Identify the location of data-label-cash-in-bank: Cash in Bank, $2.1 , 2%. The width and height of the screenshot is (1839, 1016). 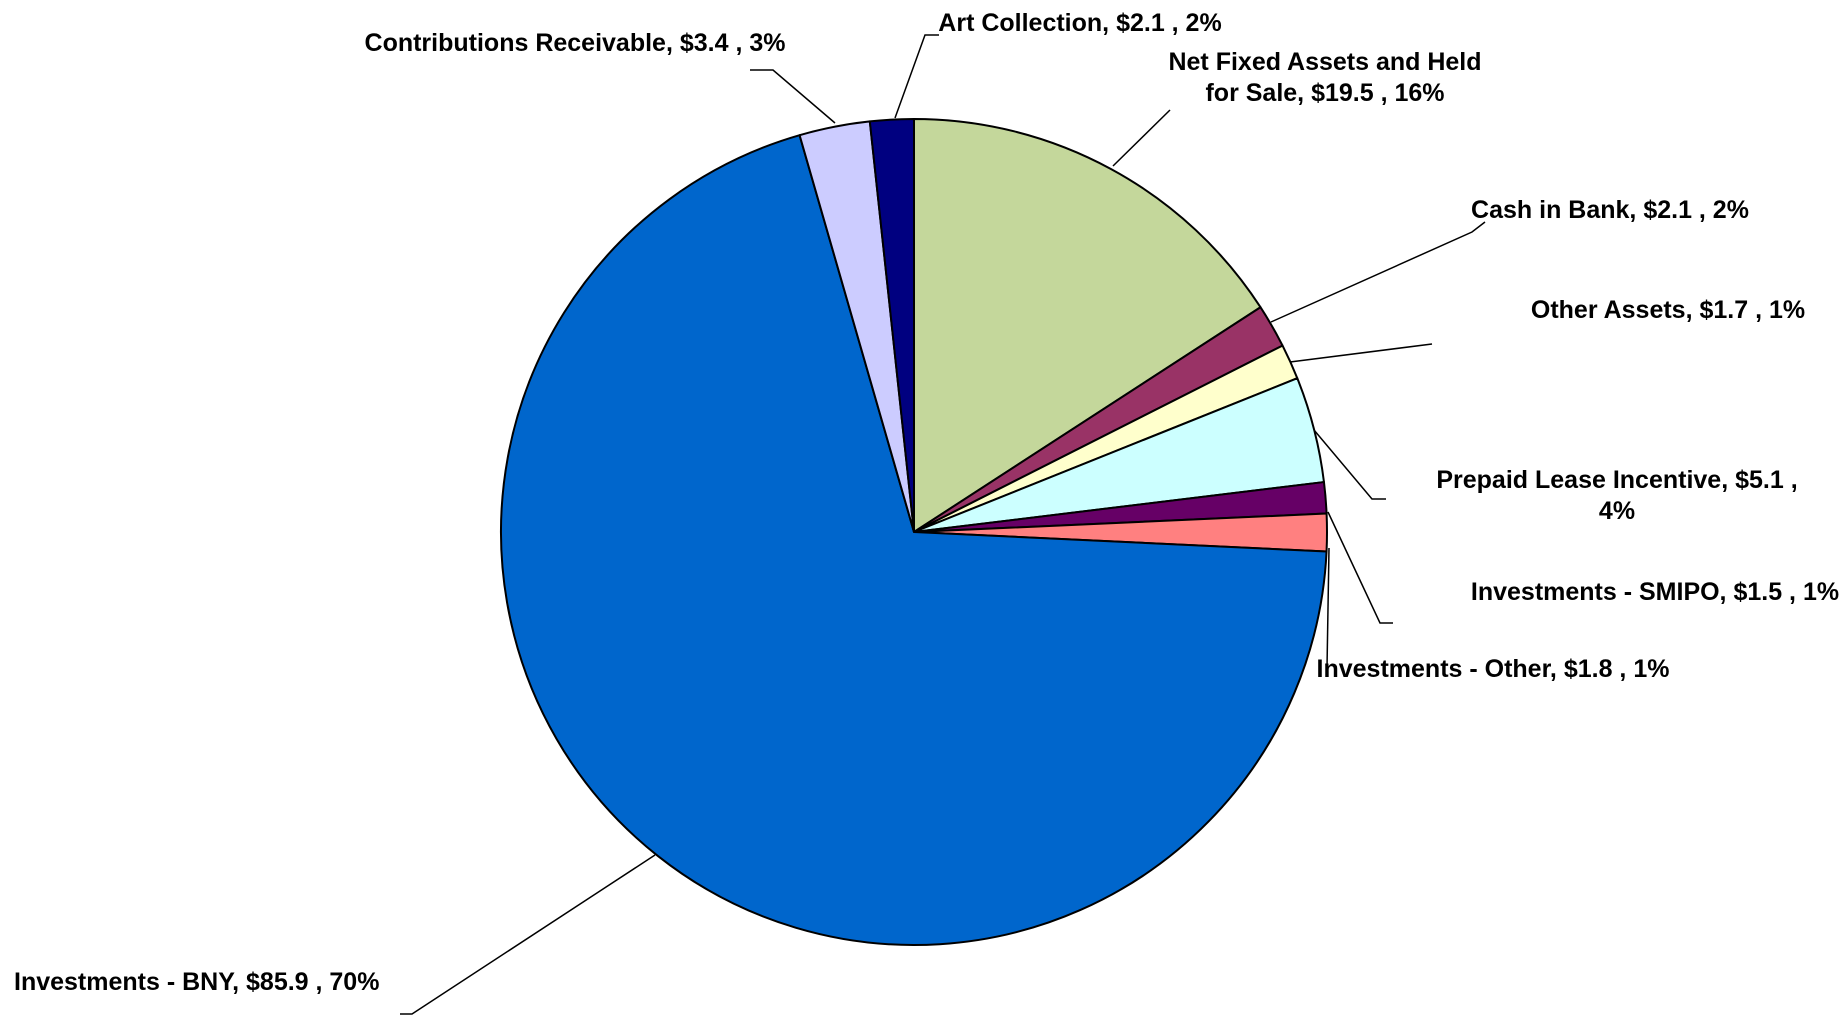
(1610, 210).